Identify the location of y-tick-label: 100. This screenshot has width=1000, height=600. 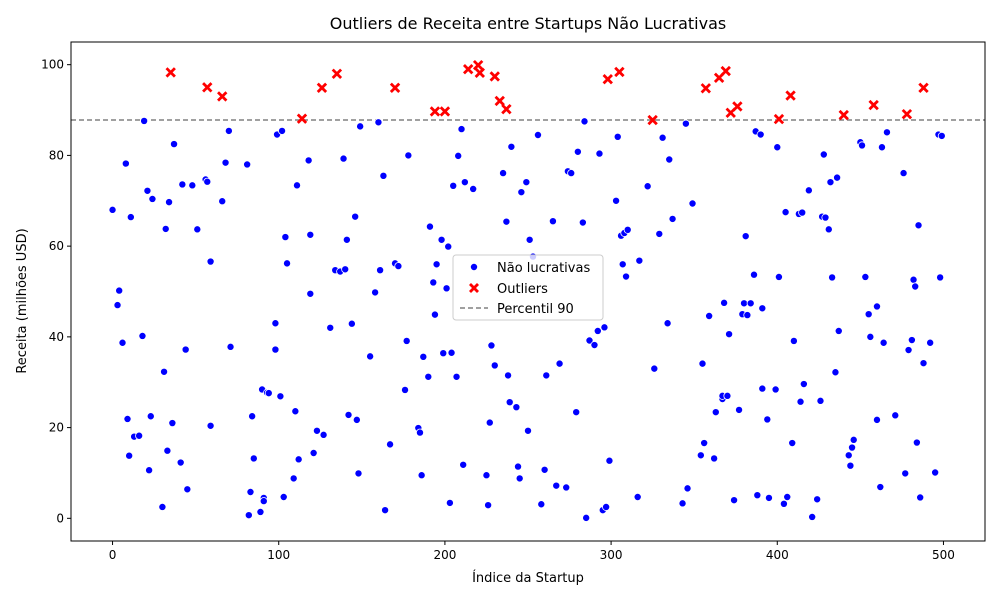
(52, 65).